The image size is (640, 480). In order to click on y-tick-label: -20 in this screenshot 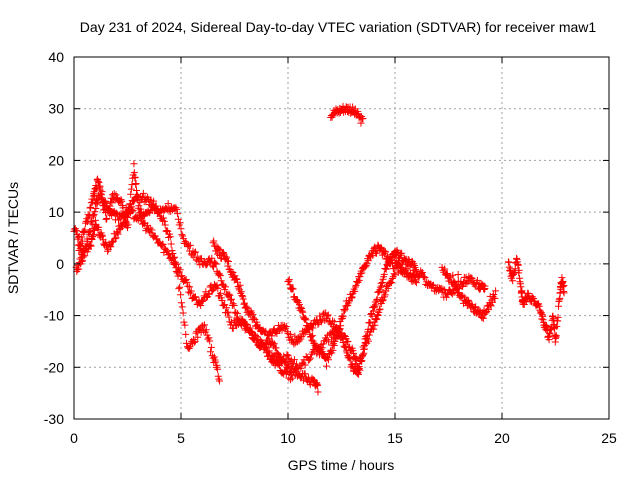, I will do `click(54, 367)`.